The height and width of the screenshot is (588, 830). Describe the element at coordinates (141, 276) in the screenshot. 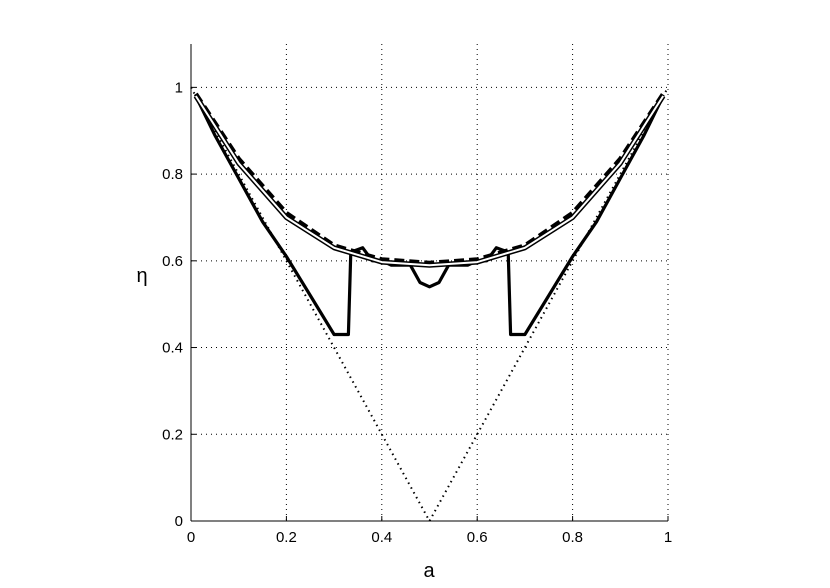

I see `y-axis-label: η` at that location.